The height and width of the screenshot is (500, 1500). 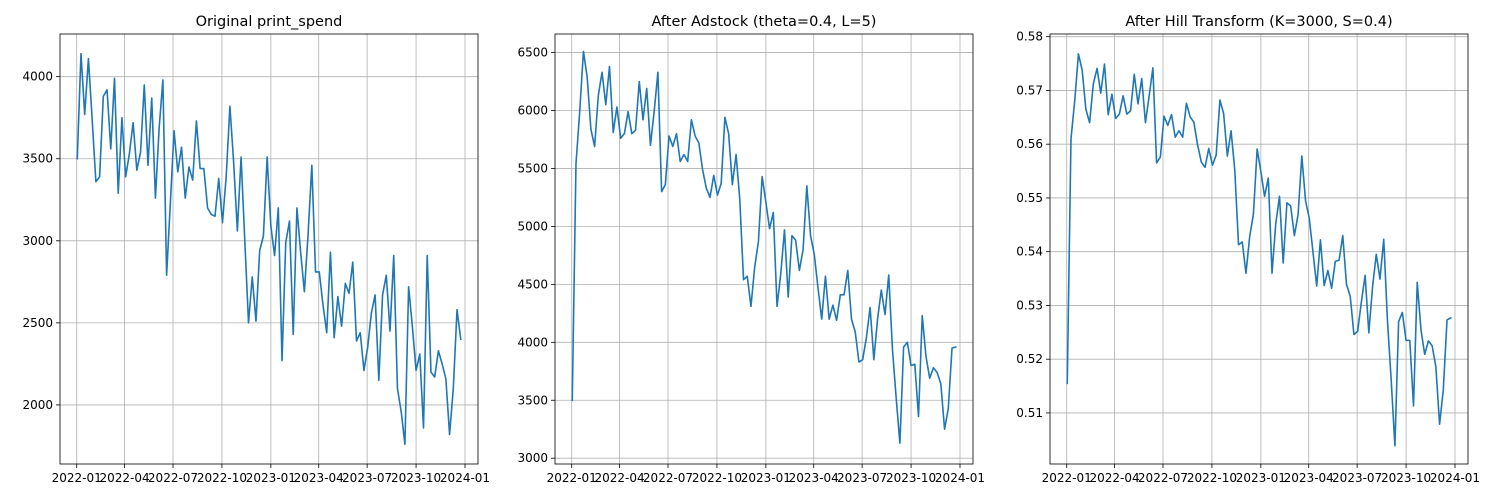 I want to click on y-tick-label: 0.51, so click(x=1029, y=413).